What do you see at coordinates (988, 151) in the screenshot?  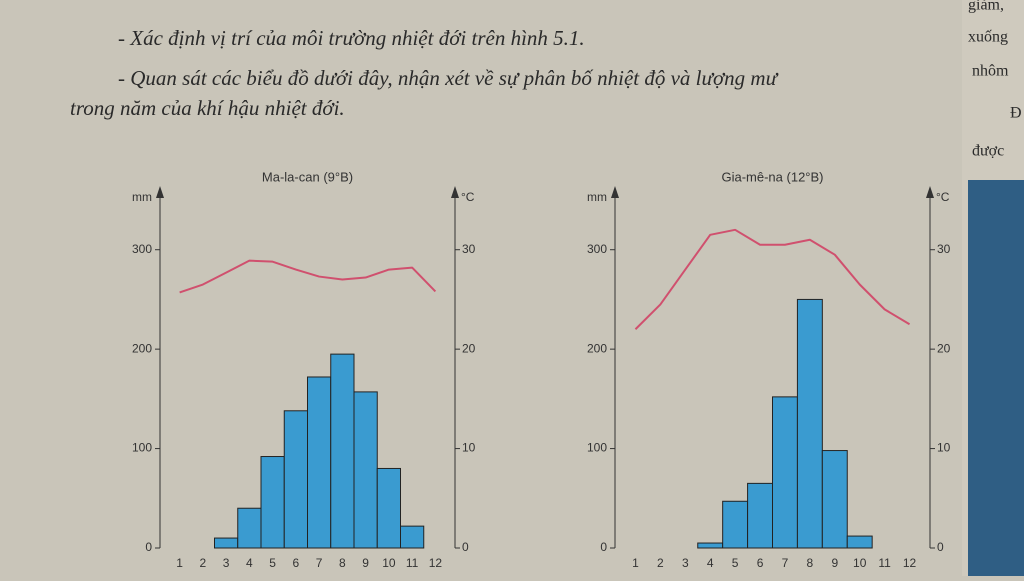 I see `margin-text: được` at bounding box center [988, 151].